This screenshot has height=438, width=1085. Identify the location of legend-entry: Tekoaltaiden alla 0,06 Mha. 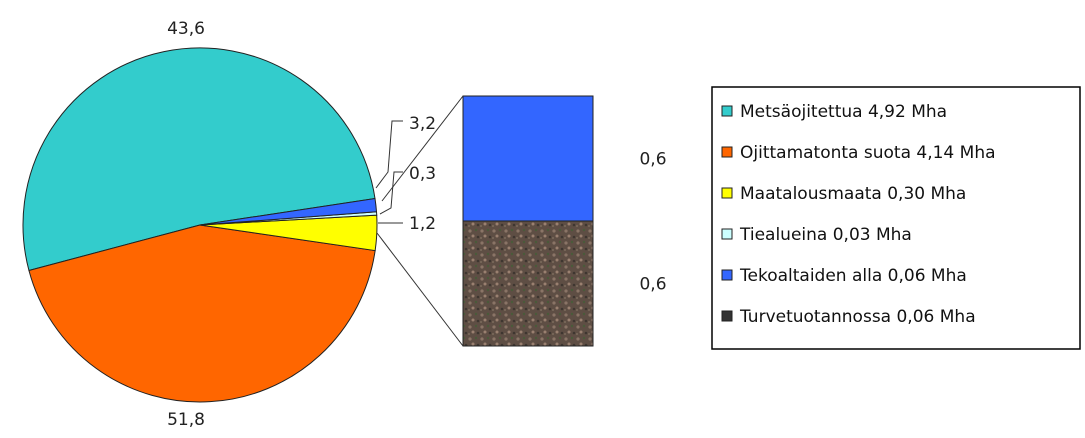
(853, 276).